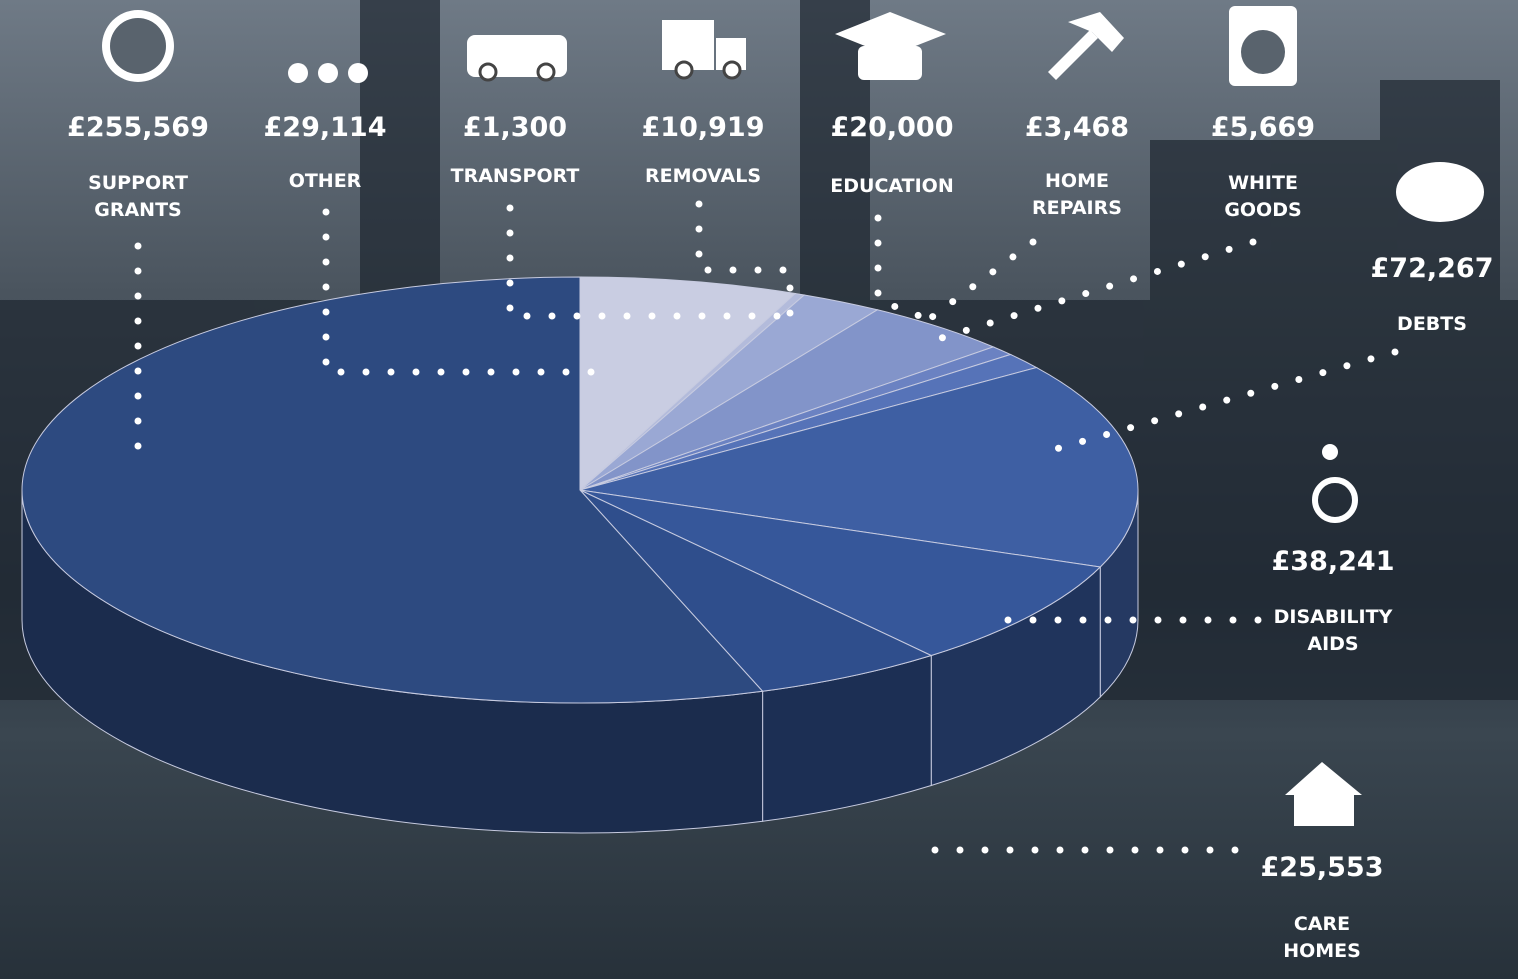 This screenshot has width=1518, height=979. What do you see at coordinates (1333, 630) in the screenshot?
I see `category-label: DISABILITY AIDS` at bounding box center [1333, 630].